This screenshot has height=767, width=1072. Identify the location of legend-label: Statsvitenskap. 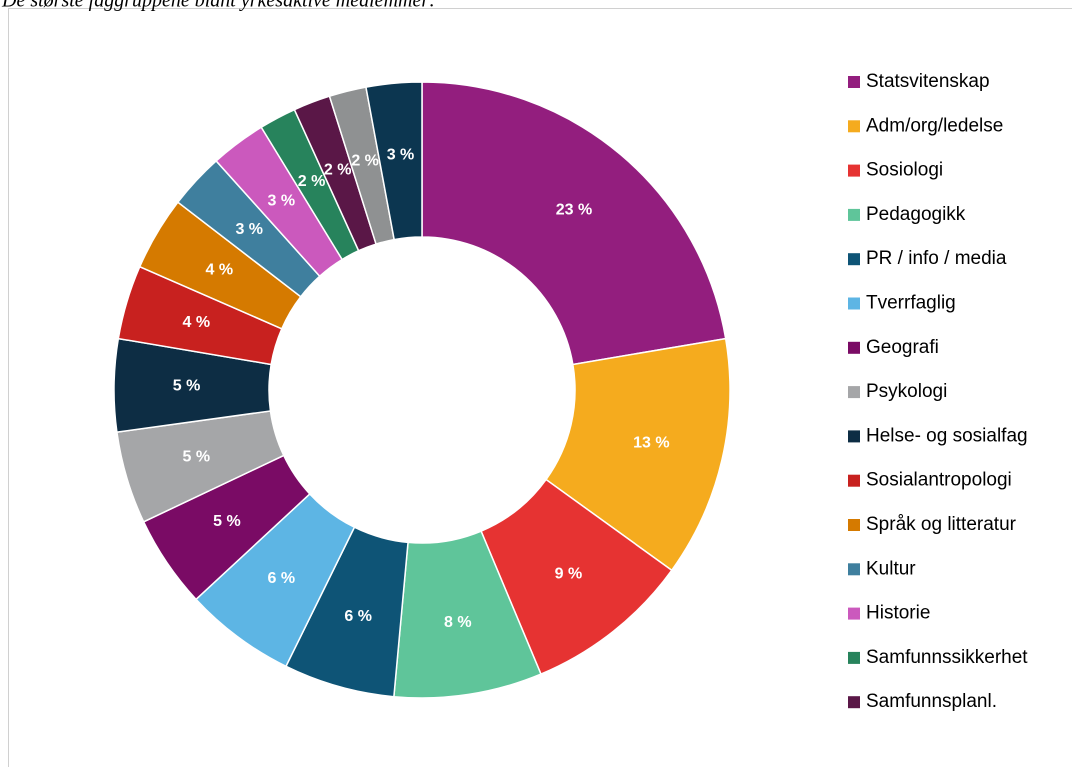
(928, 81).